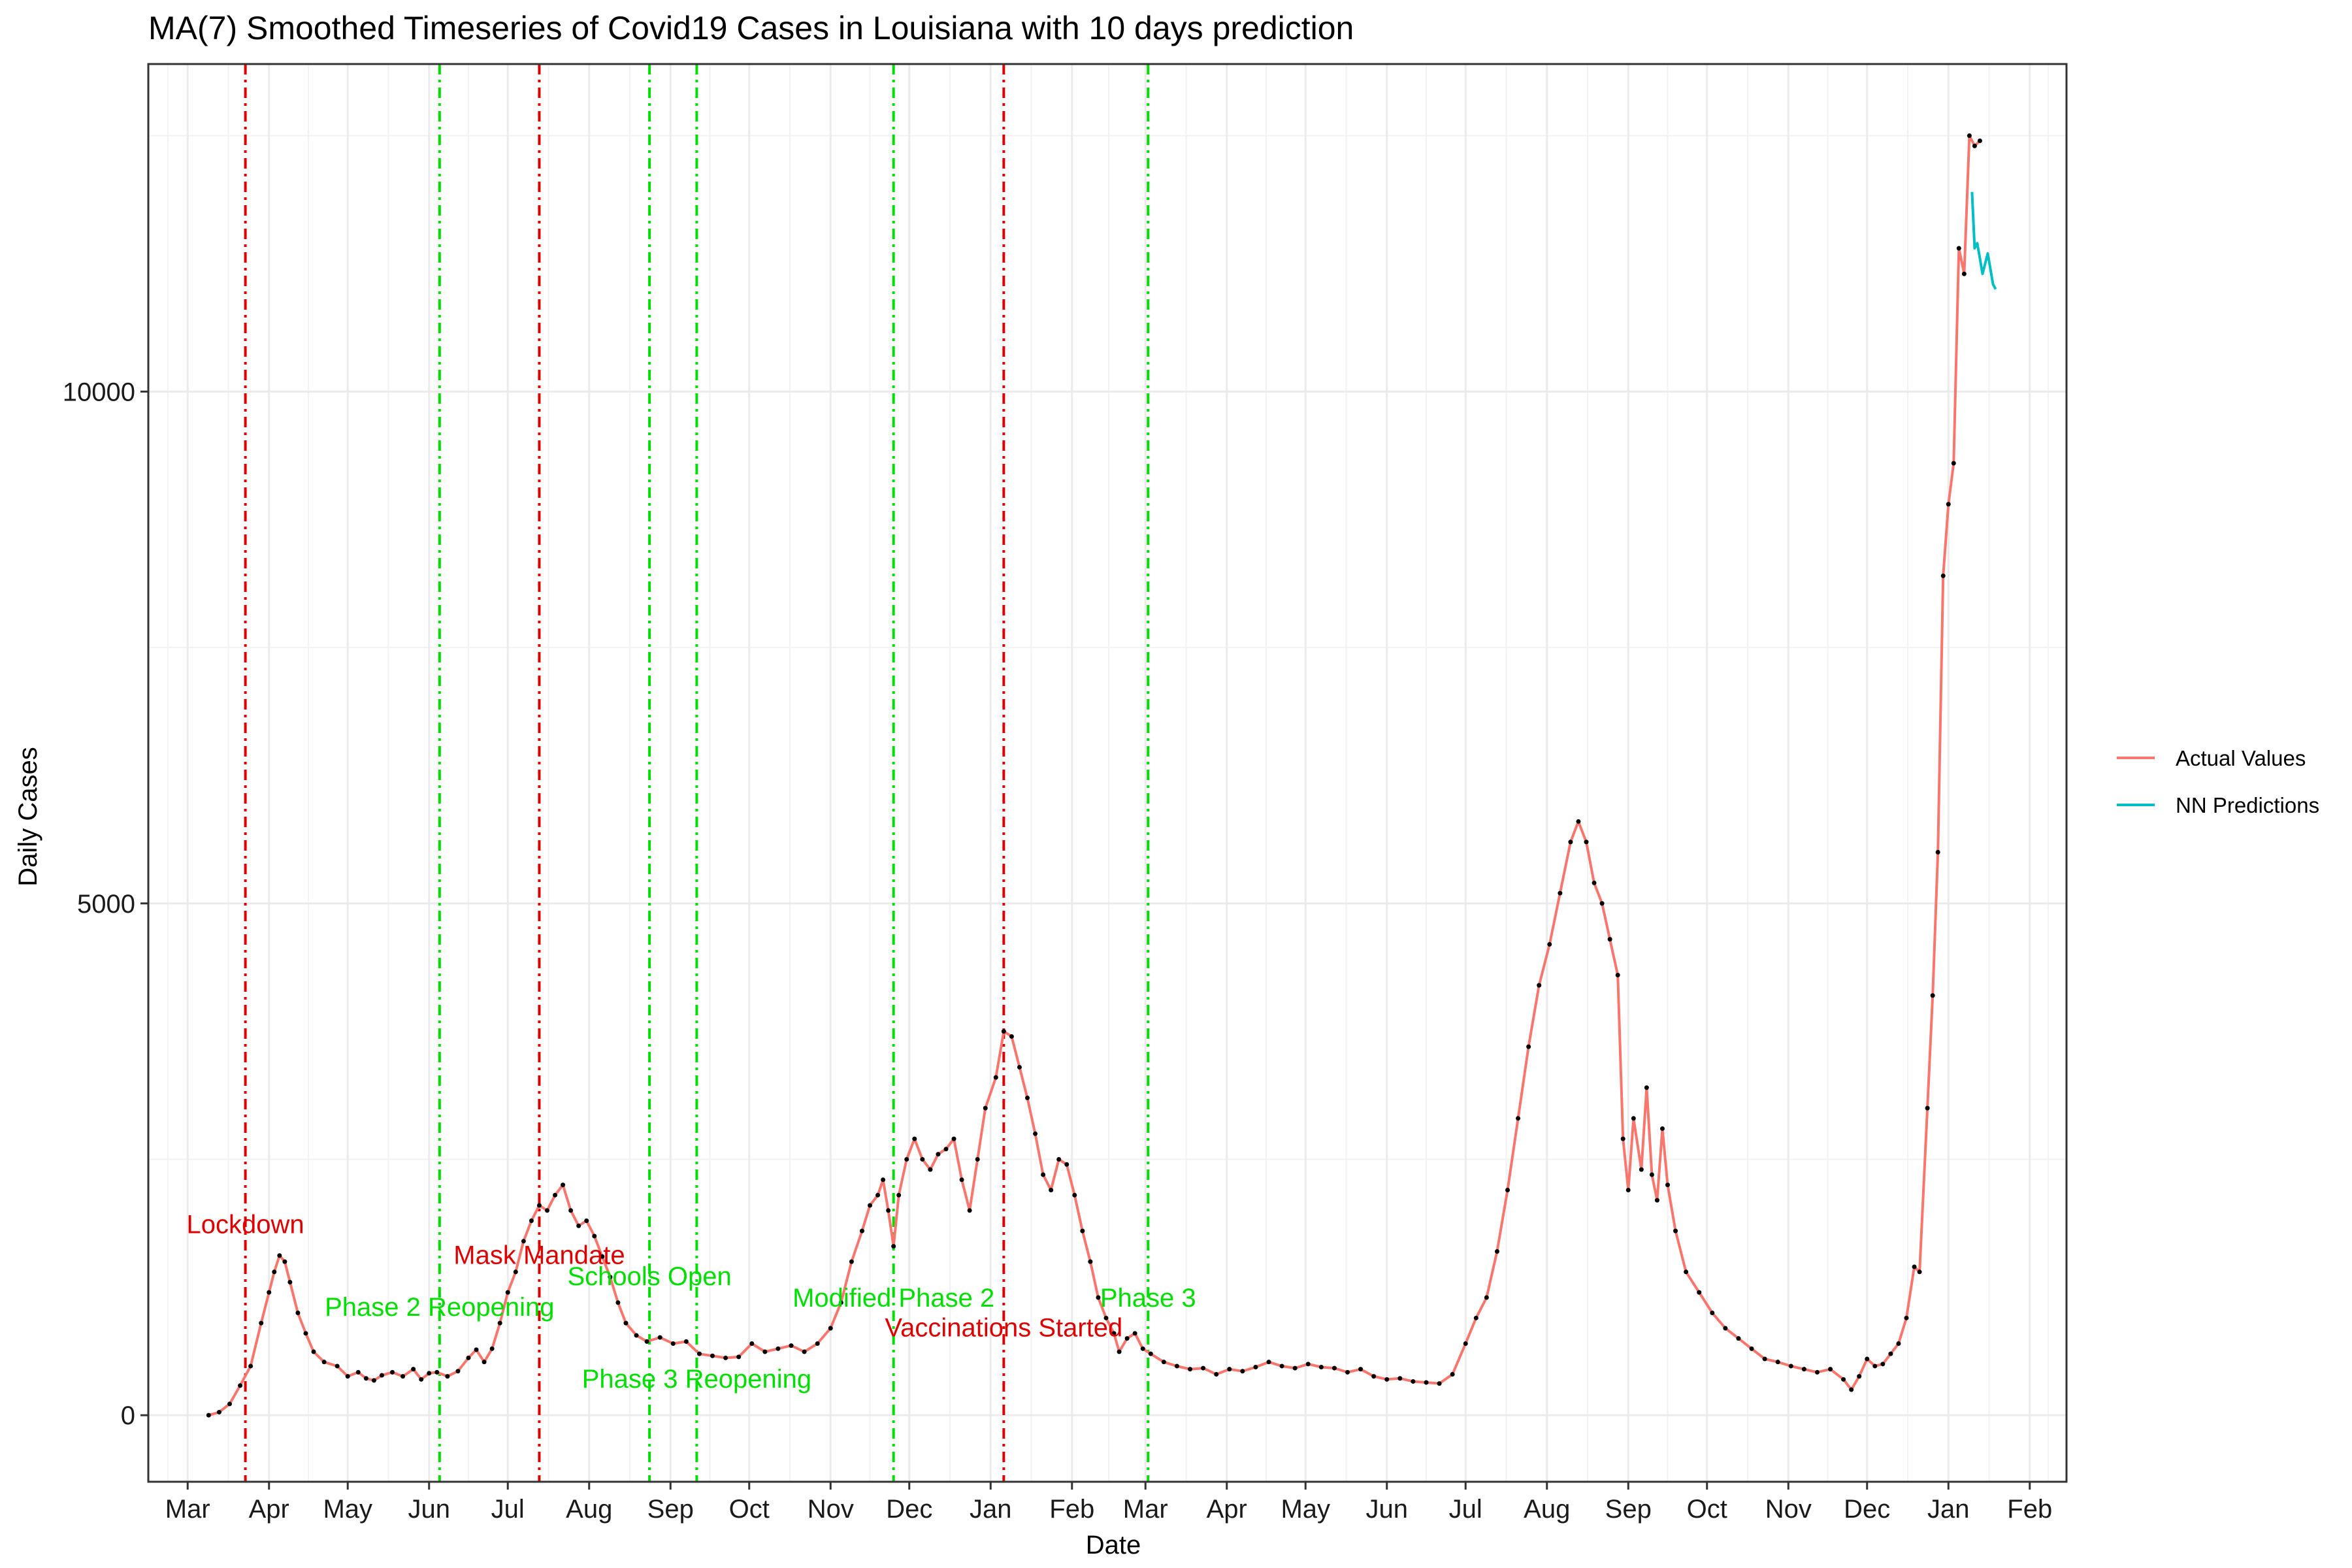 Image resolution: width=2352 pixels, height=1568 pixels. I want to click on legend: Actual Values NN Predictions, so click(2218, 781).